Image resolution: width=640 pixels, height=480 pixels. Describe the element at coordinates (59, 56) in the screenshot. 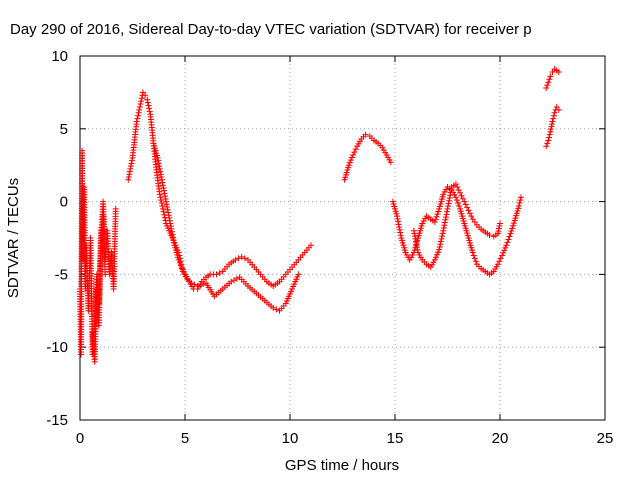

I see `y-tick-label: 10` at that location.